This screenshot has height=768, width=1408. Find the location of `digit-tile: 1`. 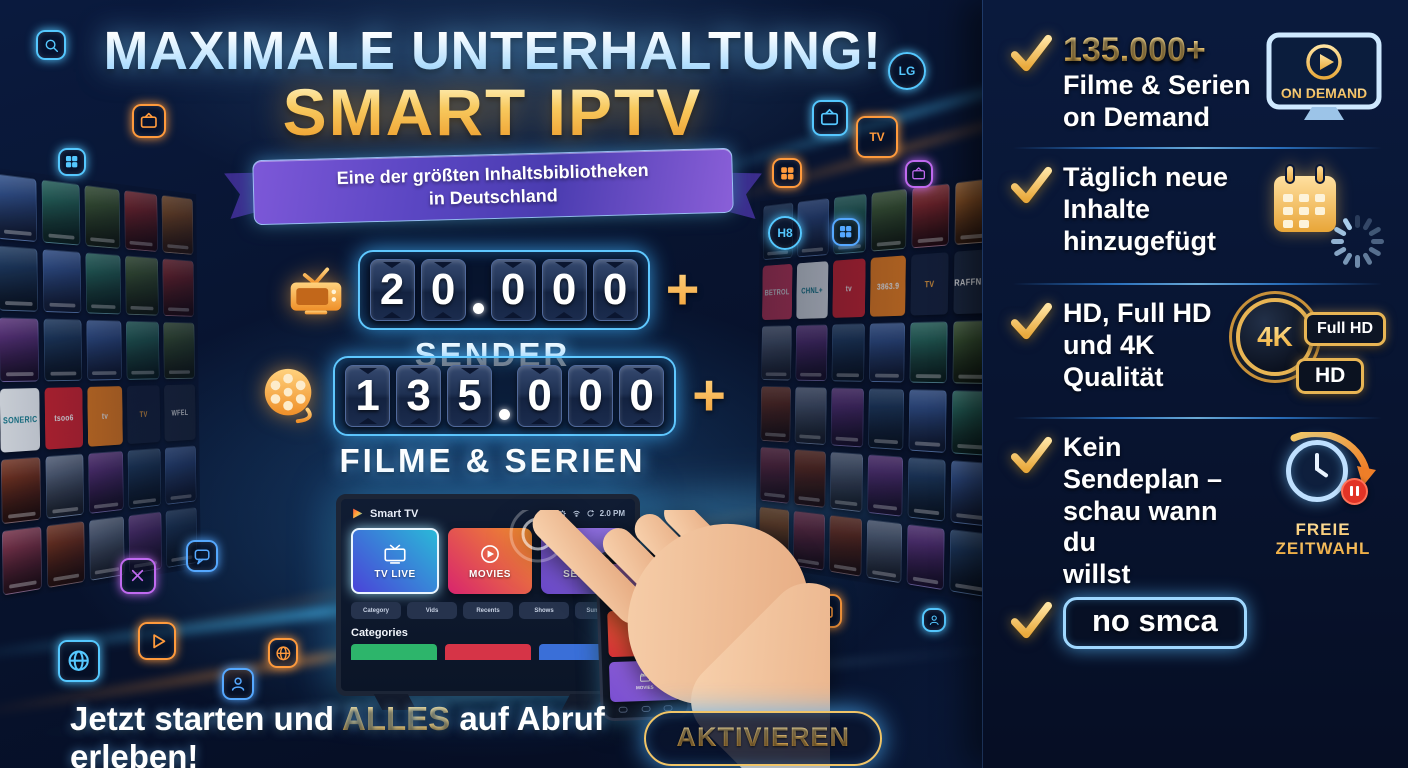

digit-tile: 1 is located at coordinates (368, 396).